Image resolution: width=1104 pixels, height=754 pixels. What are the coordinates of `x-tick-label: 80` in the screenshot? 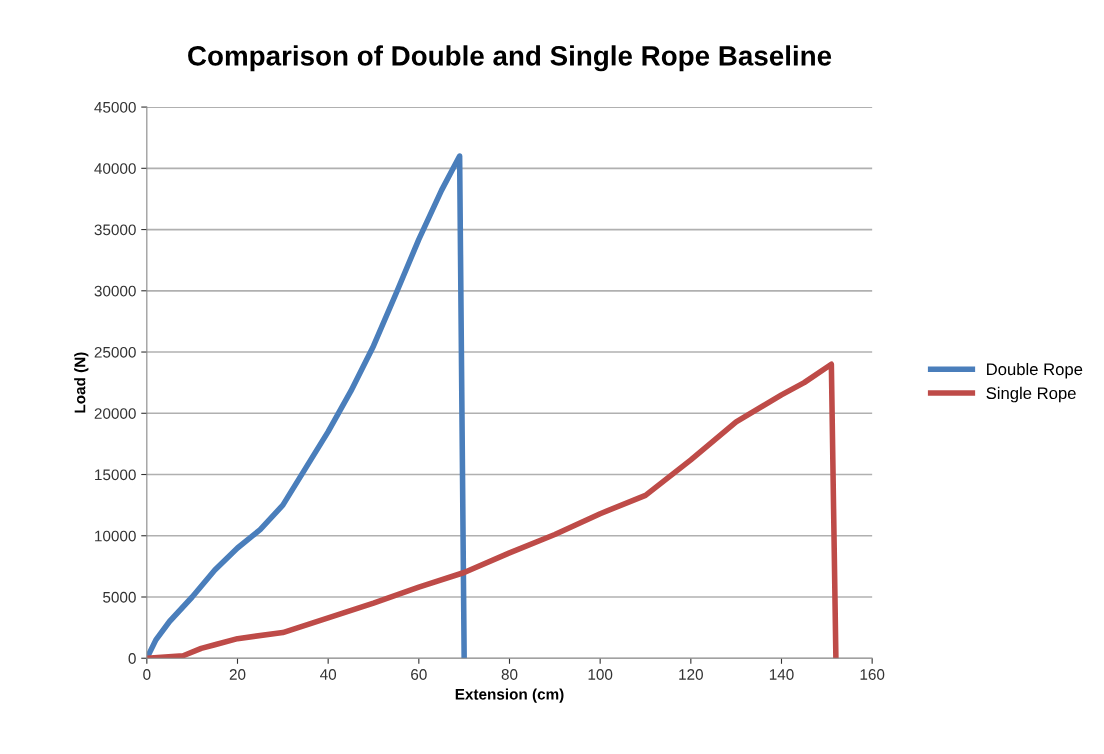 It's located at (509, 674).